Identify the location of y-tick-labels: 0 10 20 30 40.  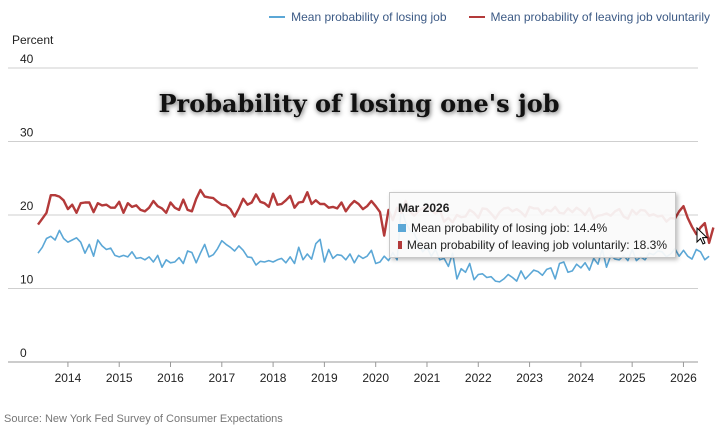
(27, 206).